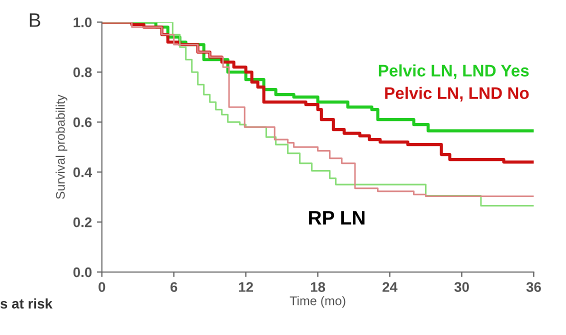  What do you see at coordinates (533, 287) in the screenshot?
I see `x-tick-label: 36` at bounding box center [533, 287].